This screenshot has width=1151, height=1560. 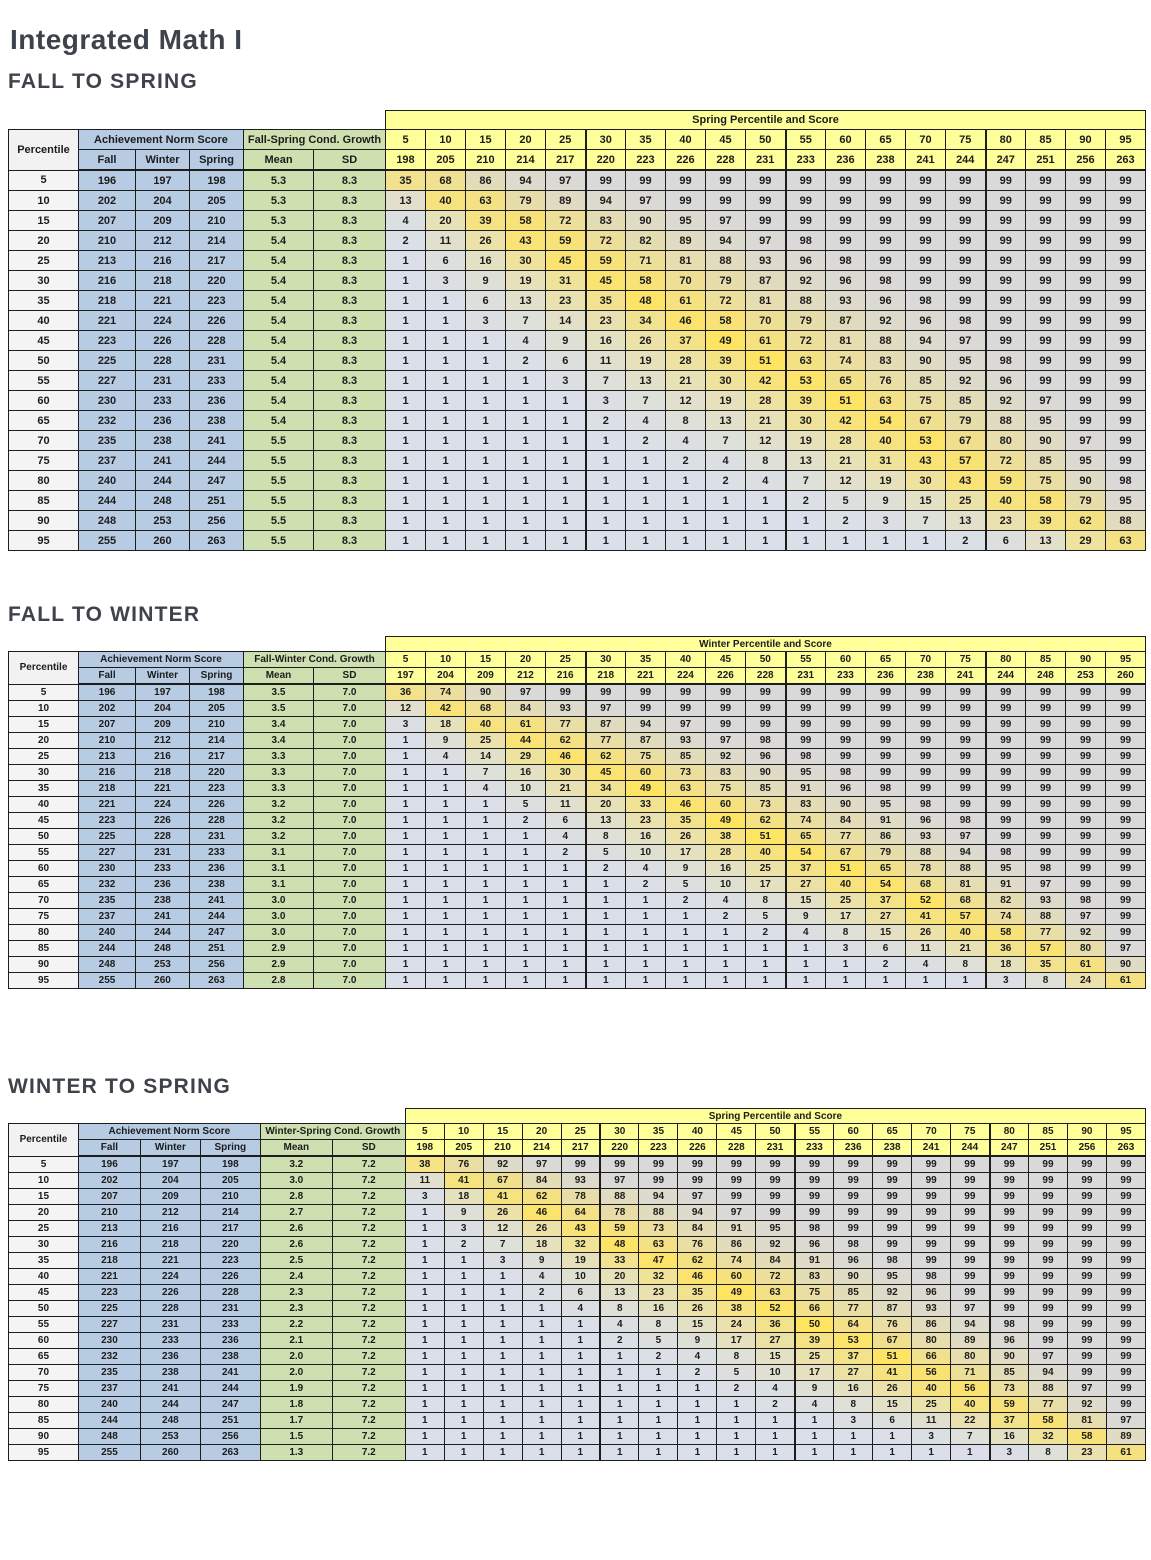 What do you see at coordinates (685, 260) in the screenshot?
I see `matrix-cell: 81` at bounding box center [685, 260].